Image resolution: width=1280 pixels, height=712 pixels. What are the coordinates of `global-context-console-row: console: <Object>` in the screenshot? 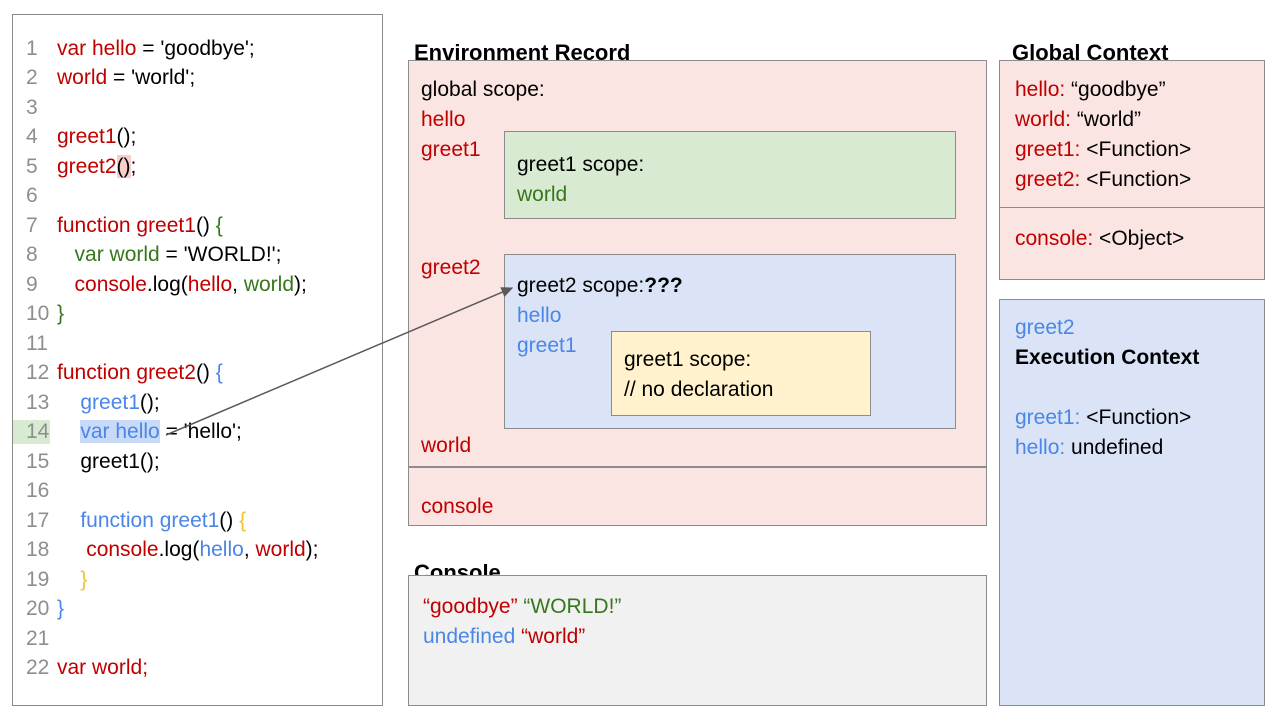 It's located at (1139, 239).